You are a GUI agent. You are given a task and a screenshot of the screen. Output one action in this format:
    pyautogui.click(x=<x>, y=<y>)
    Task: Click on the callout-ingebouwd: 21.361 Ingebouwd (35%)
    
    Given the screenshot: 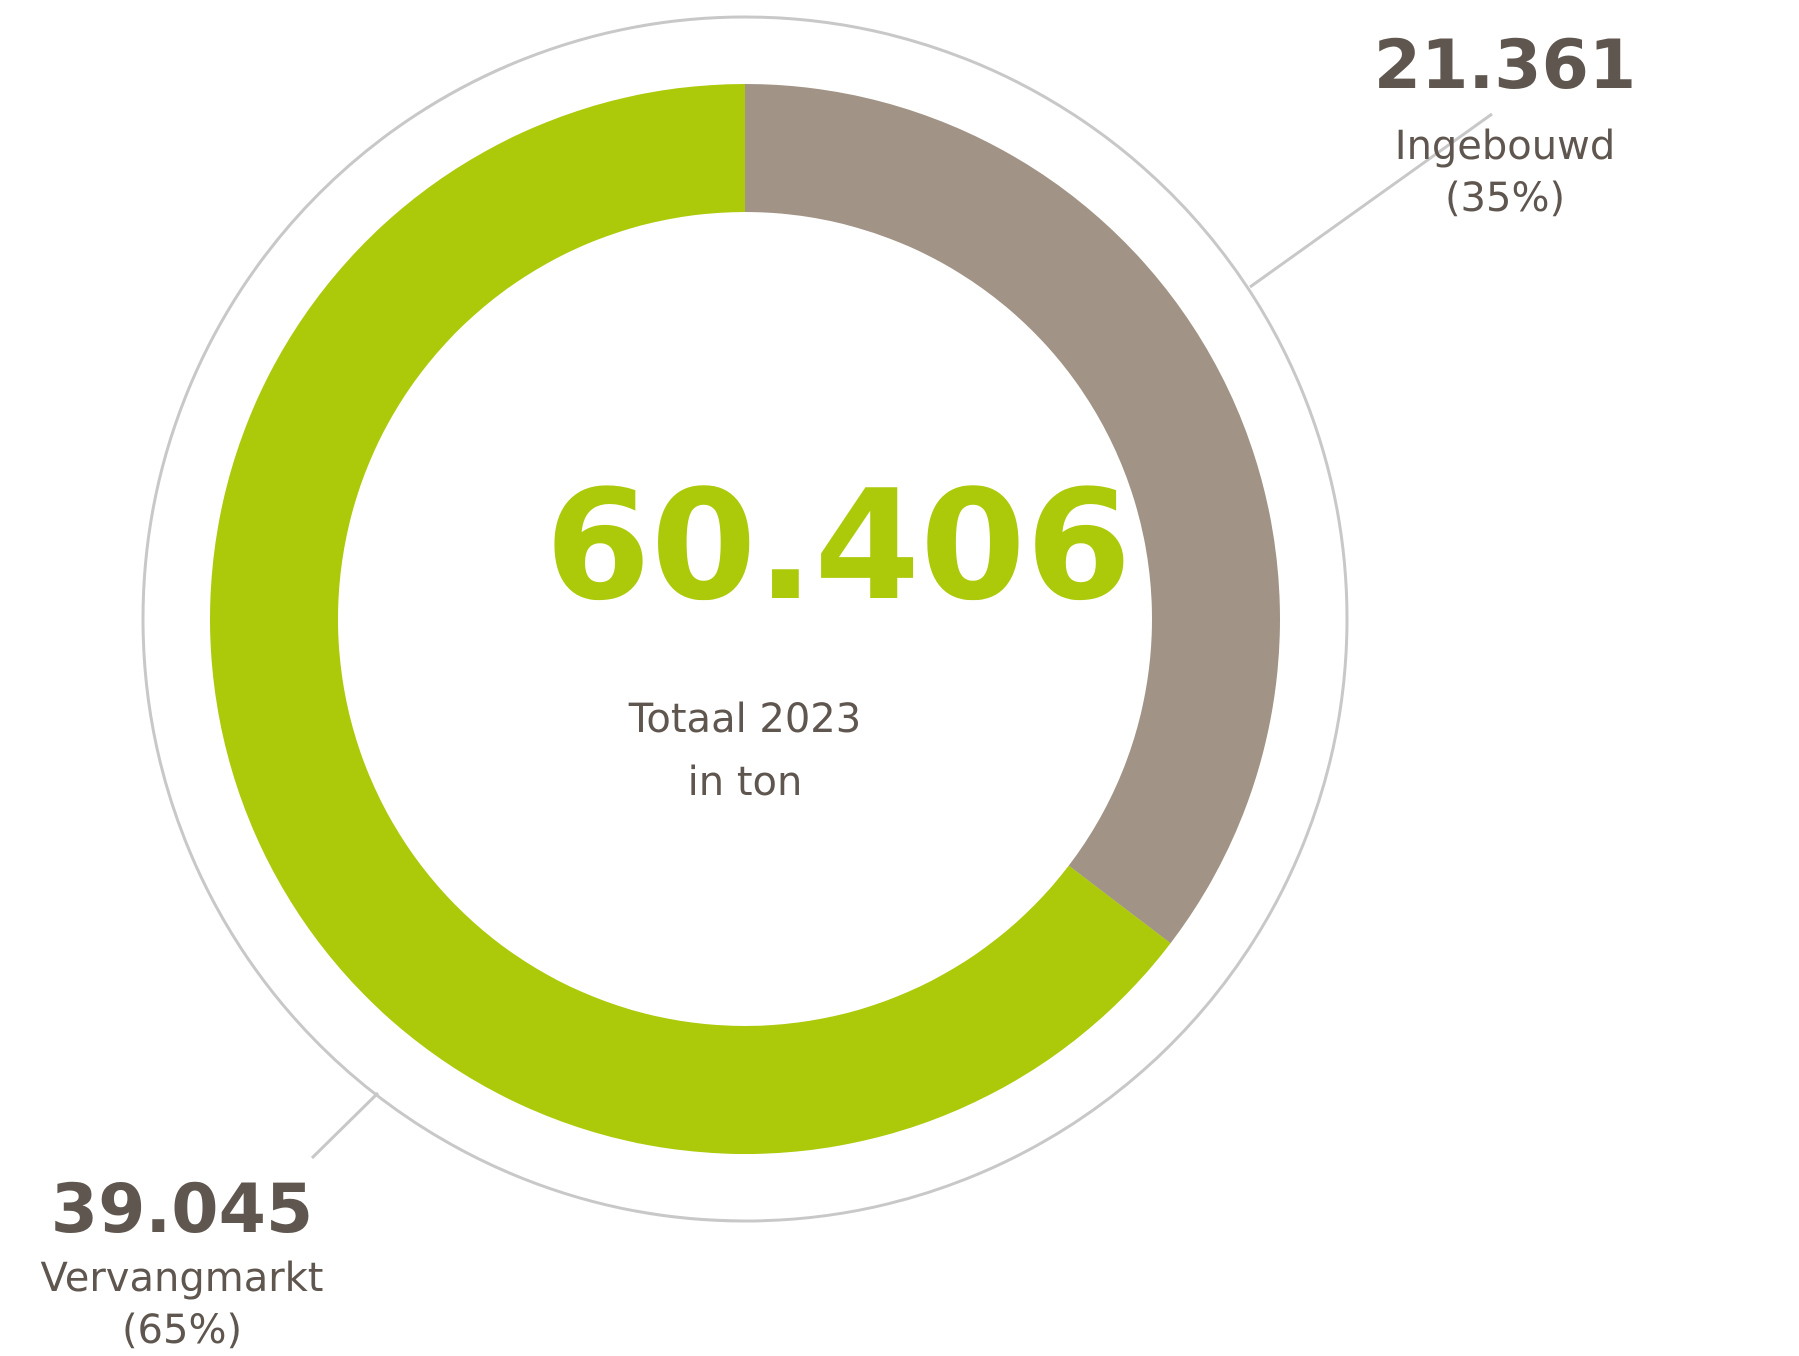 What is the action you would take?
    pyautogui.click(x=1505, y=128)
    